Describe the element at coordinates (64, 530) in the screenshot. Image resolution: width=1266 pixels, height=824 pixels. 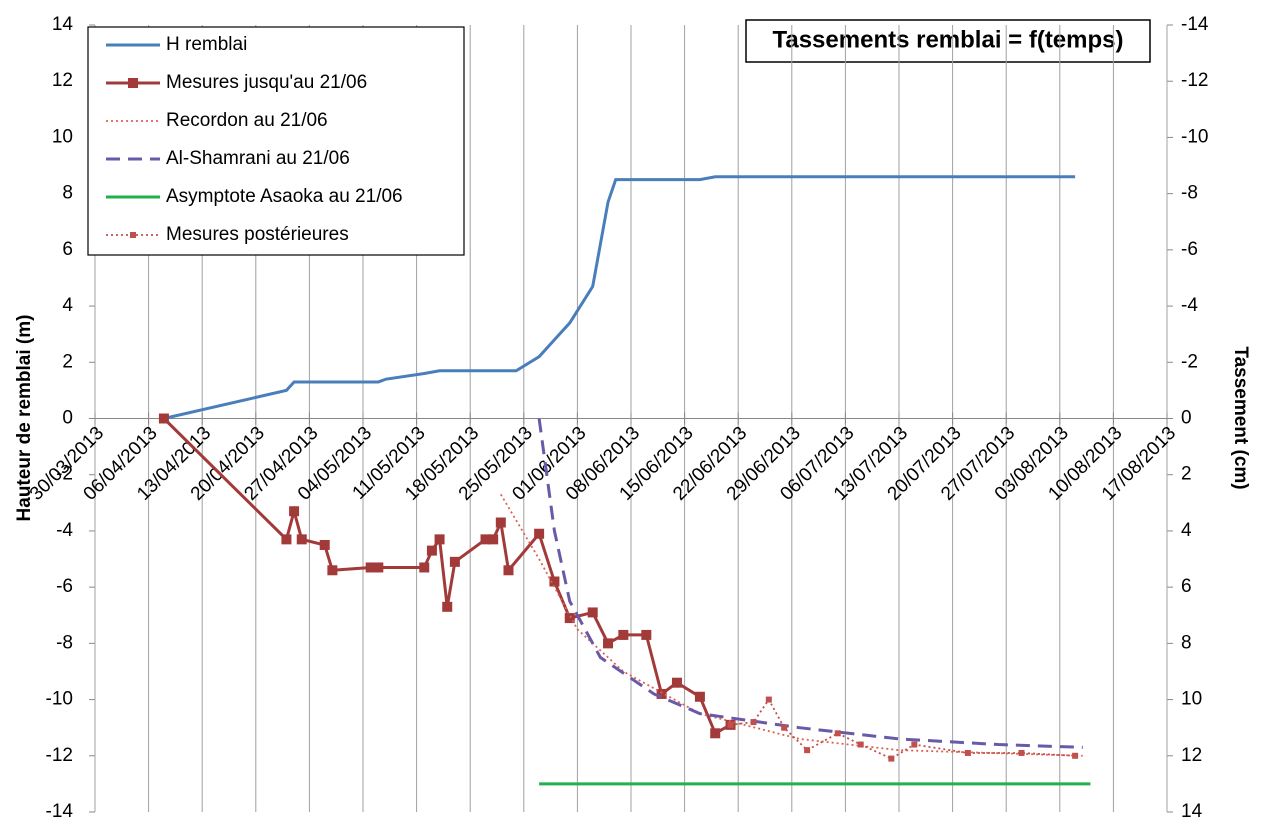
I see `y-tick-label: -4` at that location.